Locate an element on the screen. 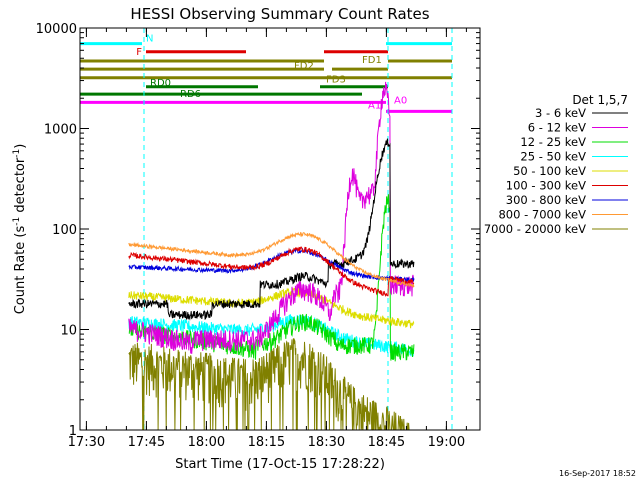  x-tick-label: 18:30 is located at coordinates (326, 442).